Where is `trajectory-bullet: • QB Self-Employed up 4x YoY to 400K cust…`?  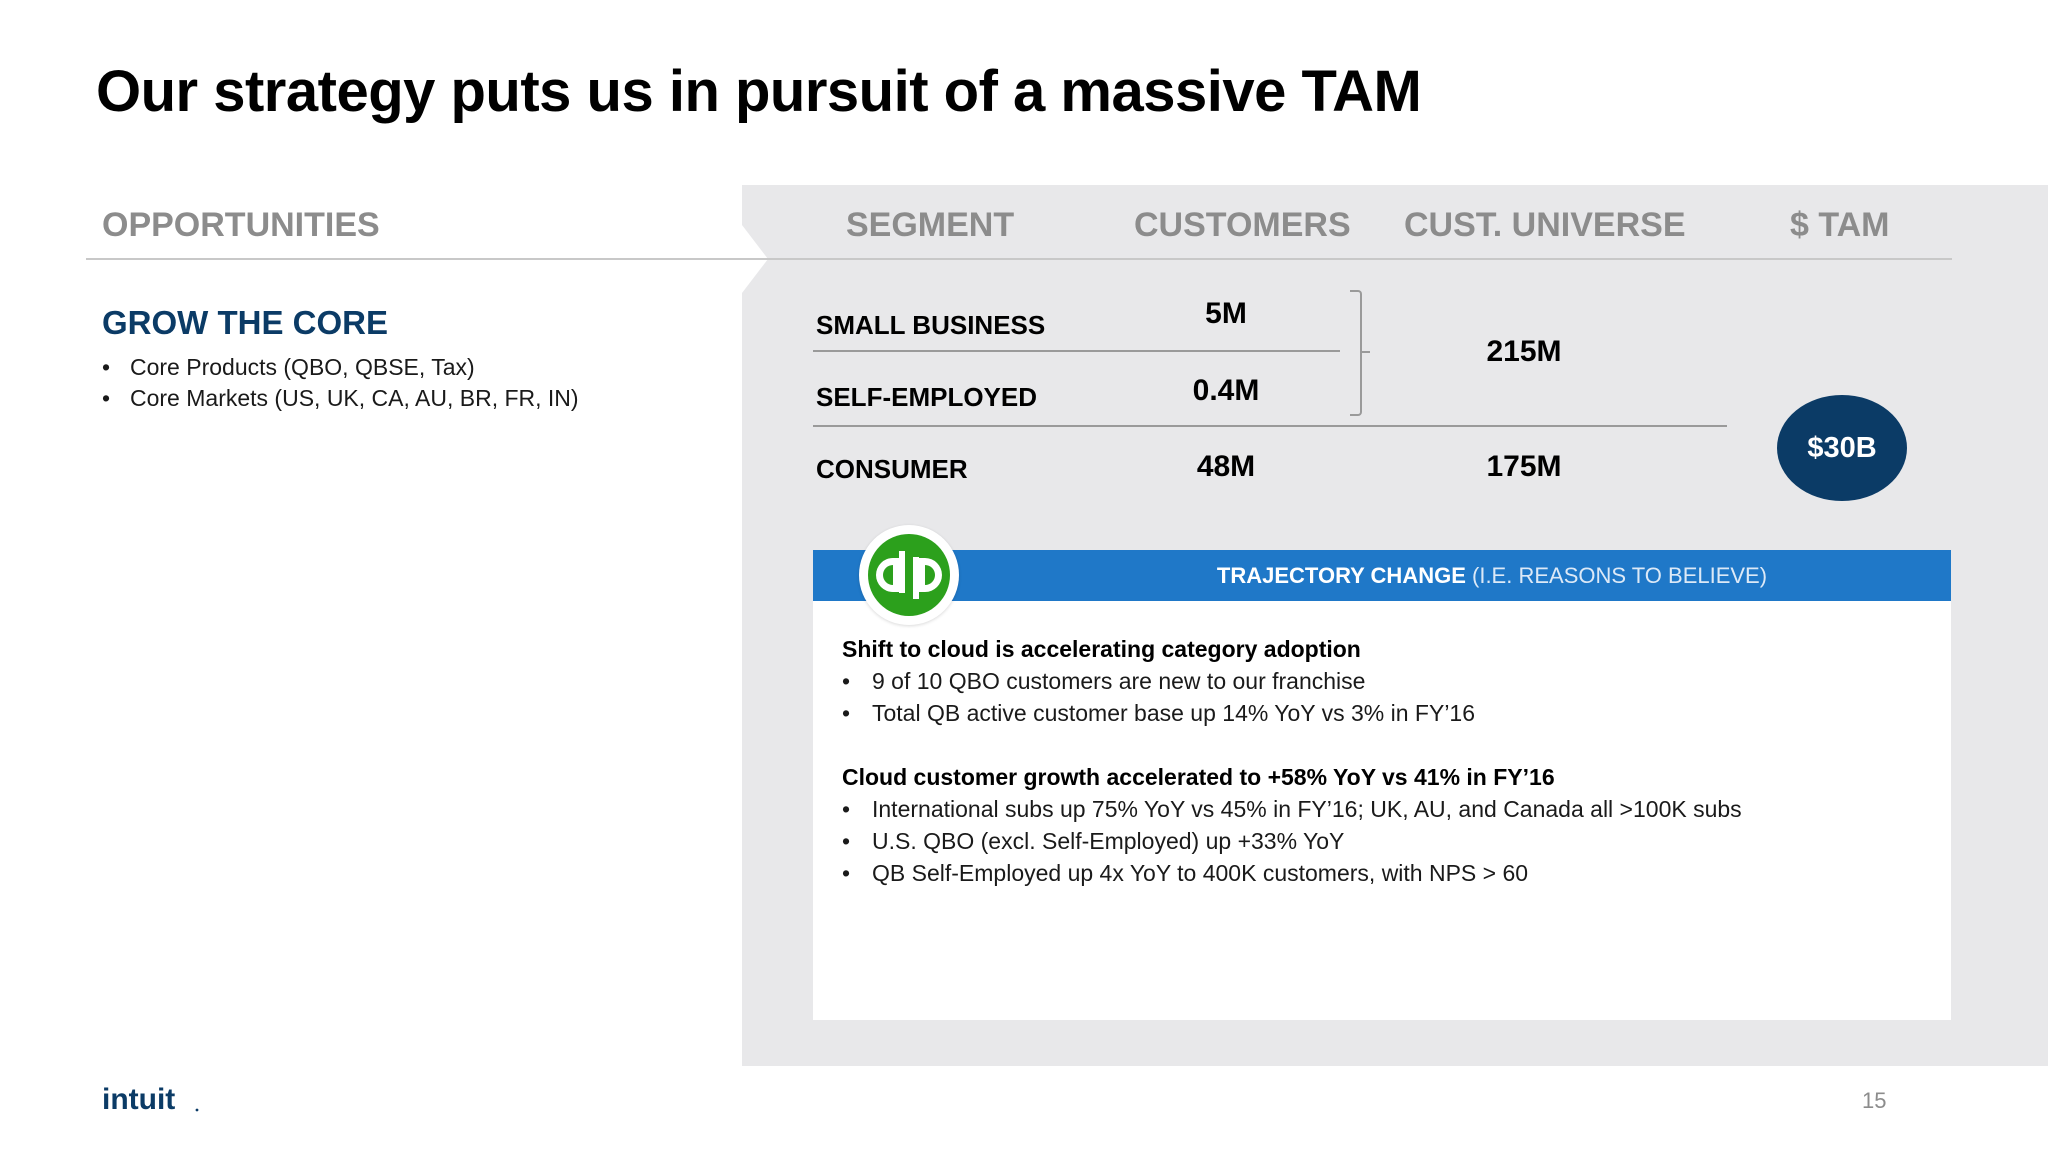
trajectory-bullet: • QB Self-Employed up 4x YoY to 400K cust… is located at coordinates (1185, 873).